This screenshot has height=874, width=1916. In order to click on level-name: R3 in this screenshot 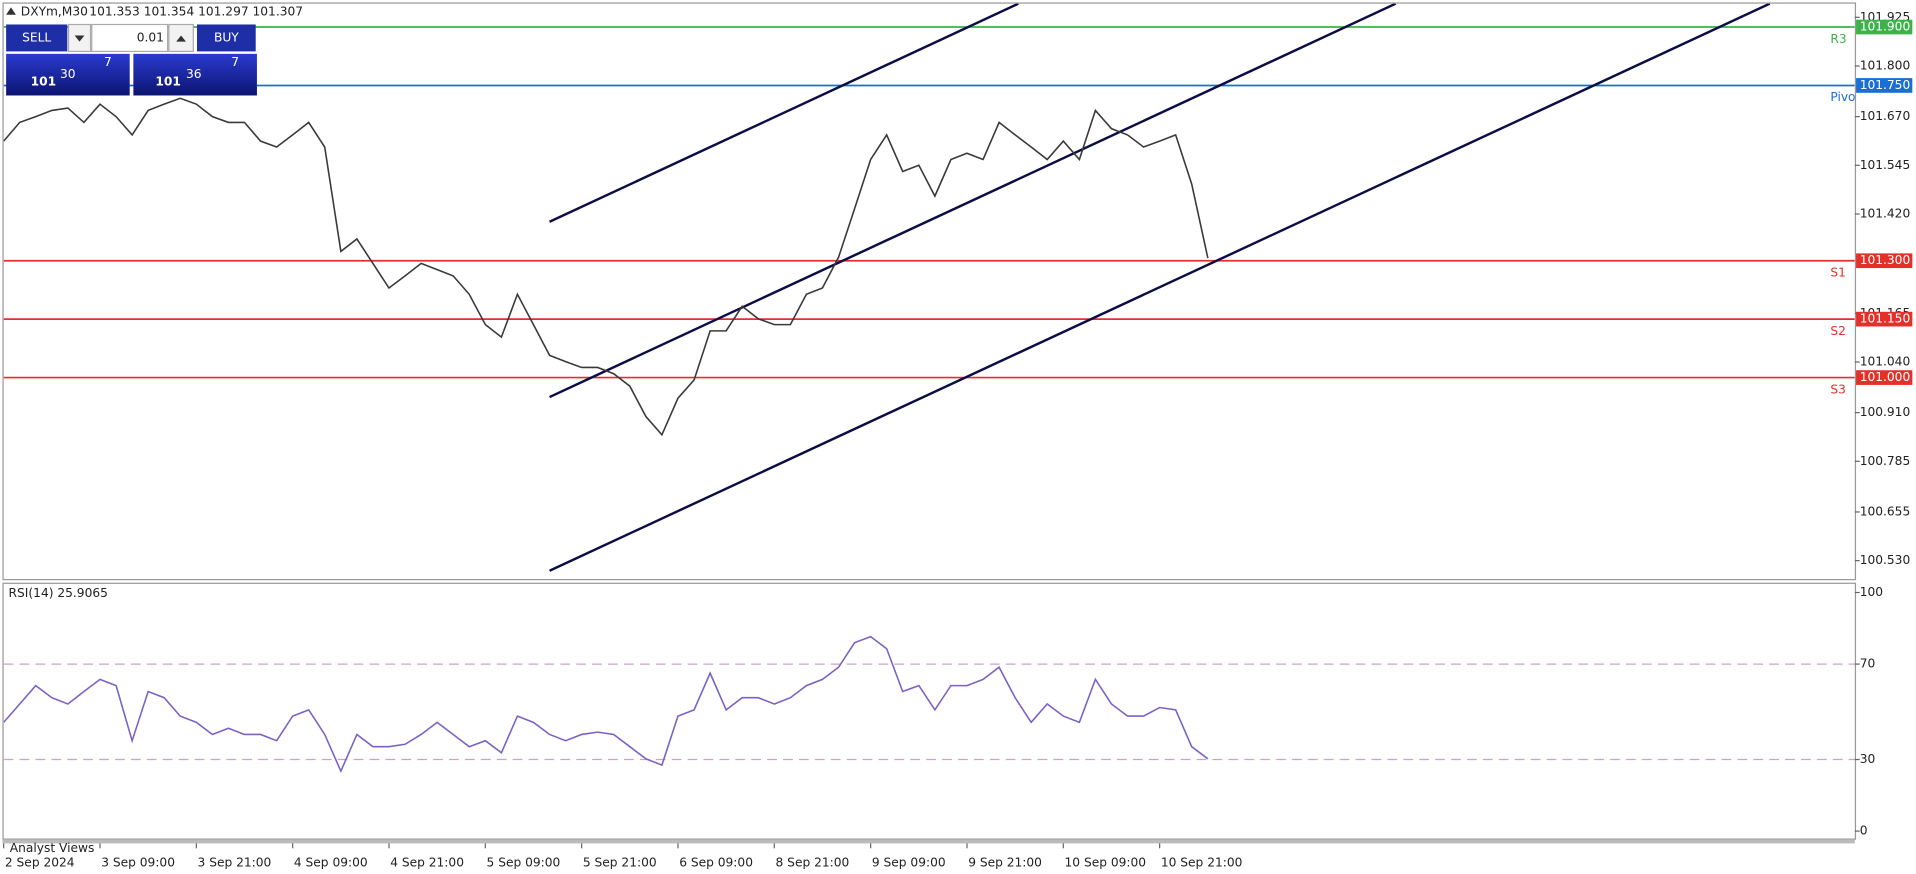, I will do `click(1838, 39)`.